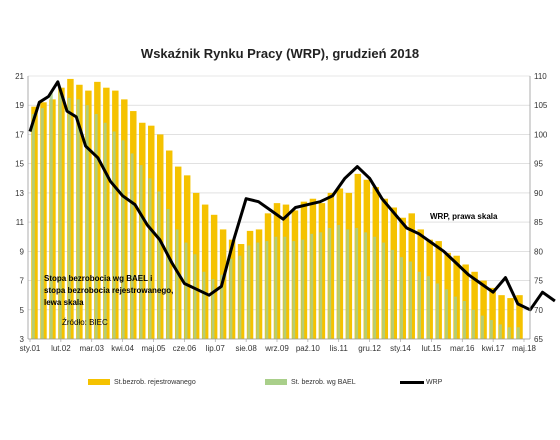 This screenshot has width=560, height=440. I want to click on right-tick-8: 105, so click(541, 105).